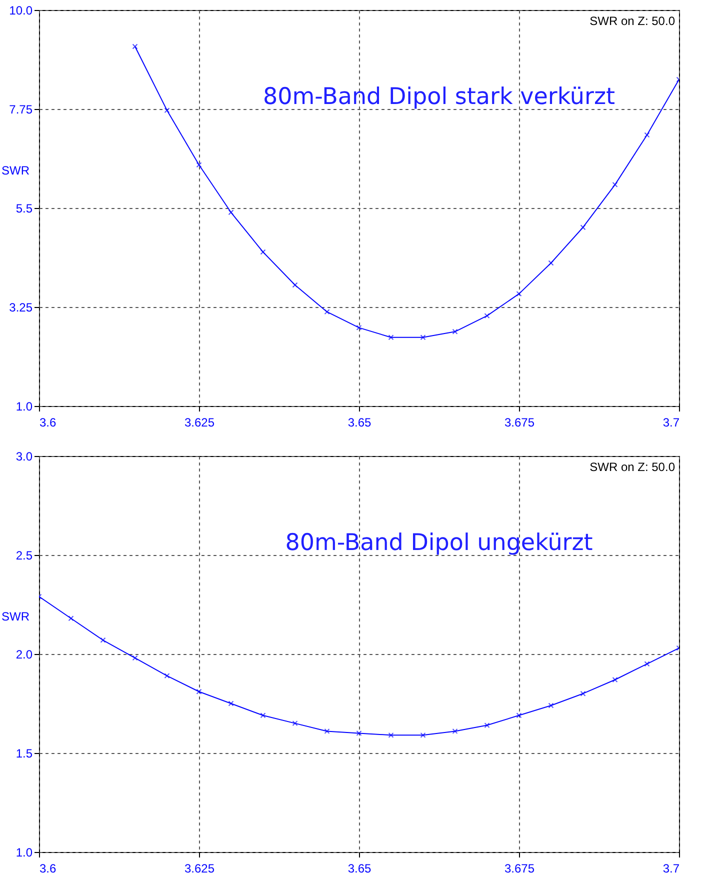  What do you see at coordinates (24, 655) in the screenshot?
I see `y-tick-label: 2.0` at bounding box center [24, 655].